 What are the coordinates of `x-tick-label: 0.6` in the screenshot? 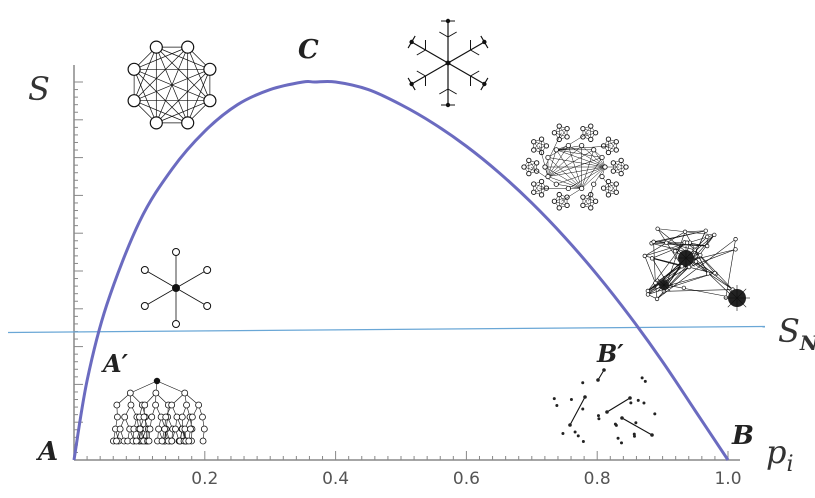 It's located at (466, 479).